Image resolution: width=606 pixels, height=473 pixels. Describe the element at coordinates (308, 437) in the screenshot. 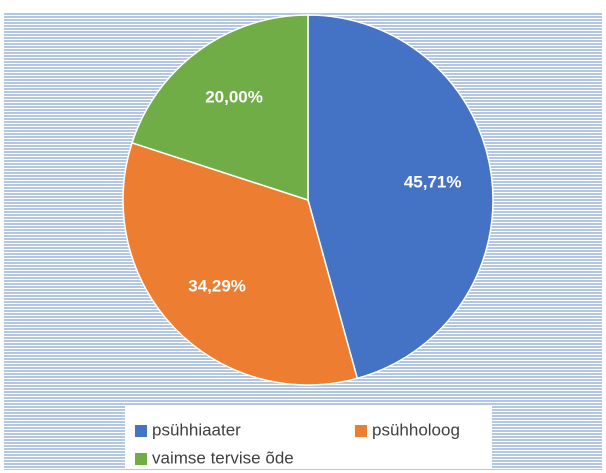

I see `legend-box` at that location.